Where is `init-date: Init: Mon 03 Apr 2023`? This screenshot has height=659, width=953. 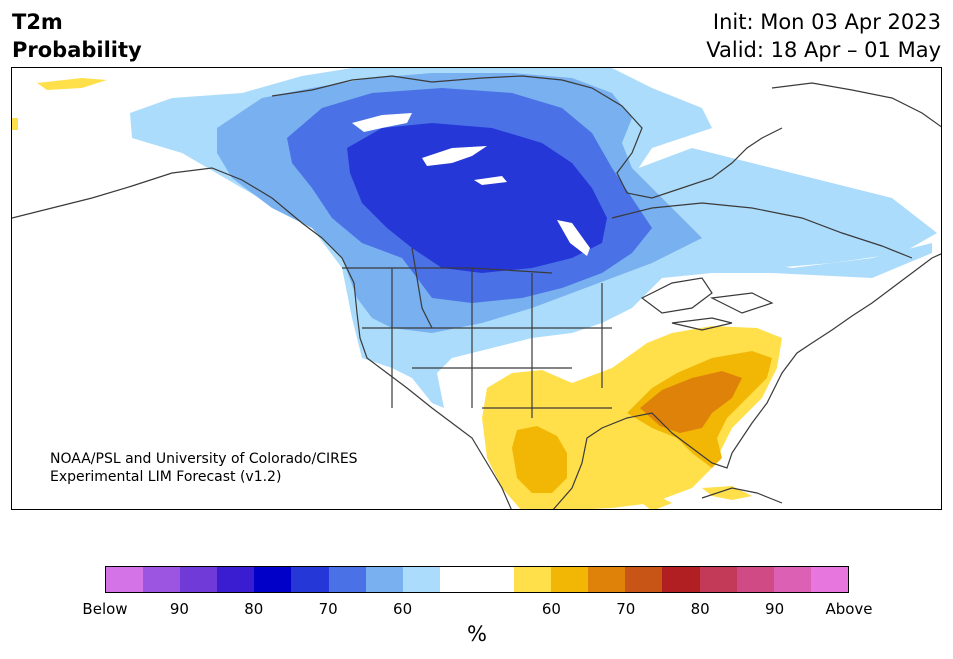
init-date: Init: Mon 03 Apr 2023 is located at coordinates (826, 22).